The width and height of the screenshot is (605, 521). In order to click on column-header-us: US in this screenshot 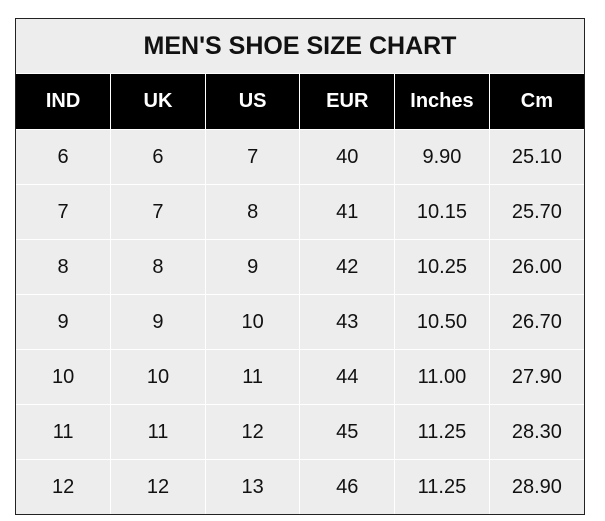, I will do `click(252, 102)`.